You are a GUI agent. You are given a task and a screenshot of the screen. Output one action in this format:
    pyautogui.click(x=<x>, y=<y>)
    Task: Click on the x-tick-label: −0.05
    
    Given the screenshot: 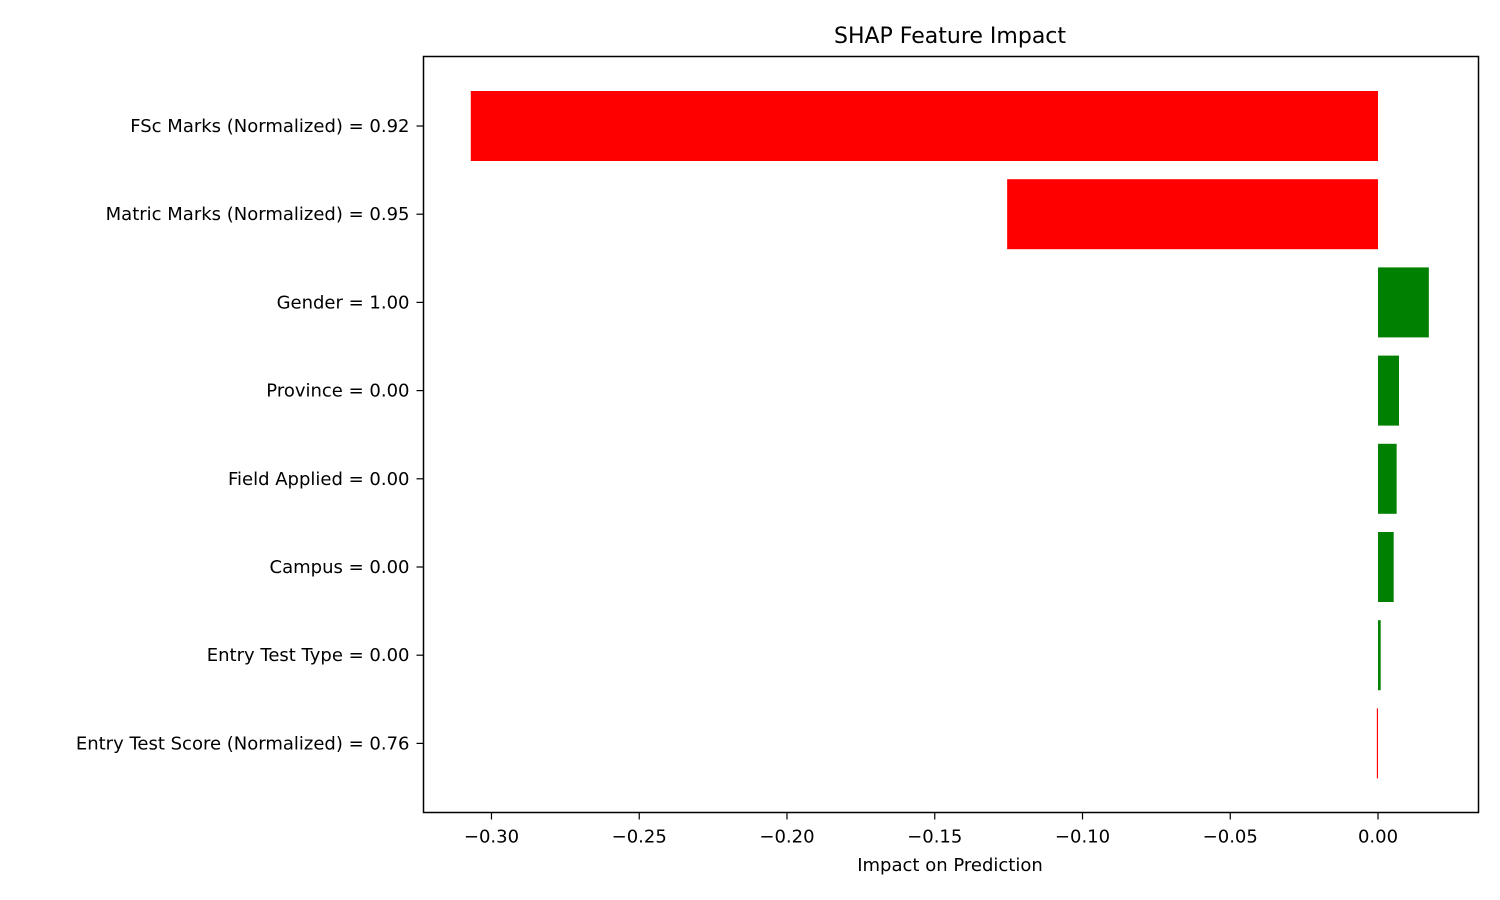 What is the action you would take?
    pyautogui.click(x=1230, y=837)
    